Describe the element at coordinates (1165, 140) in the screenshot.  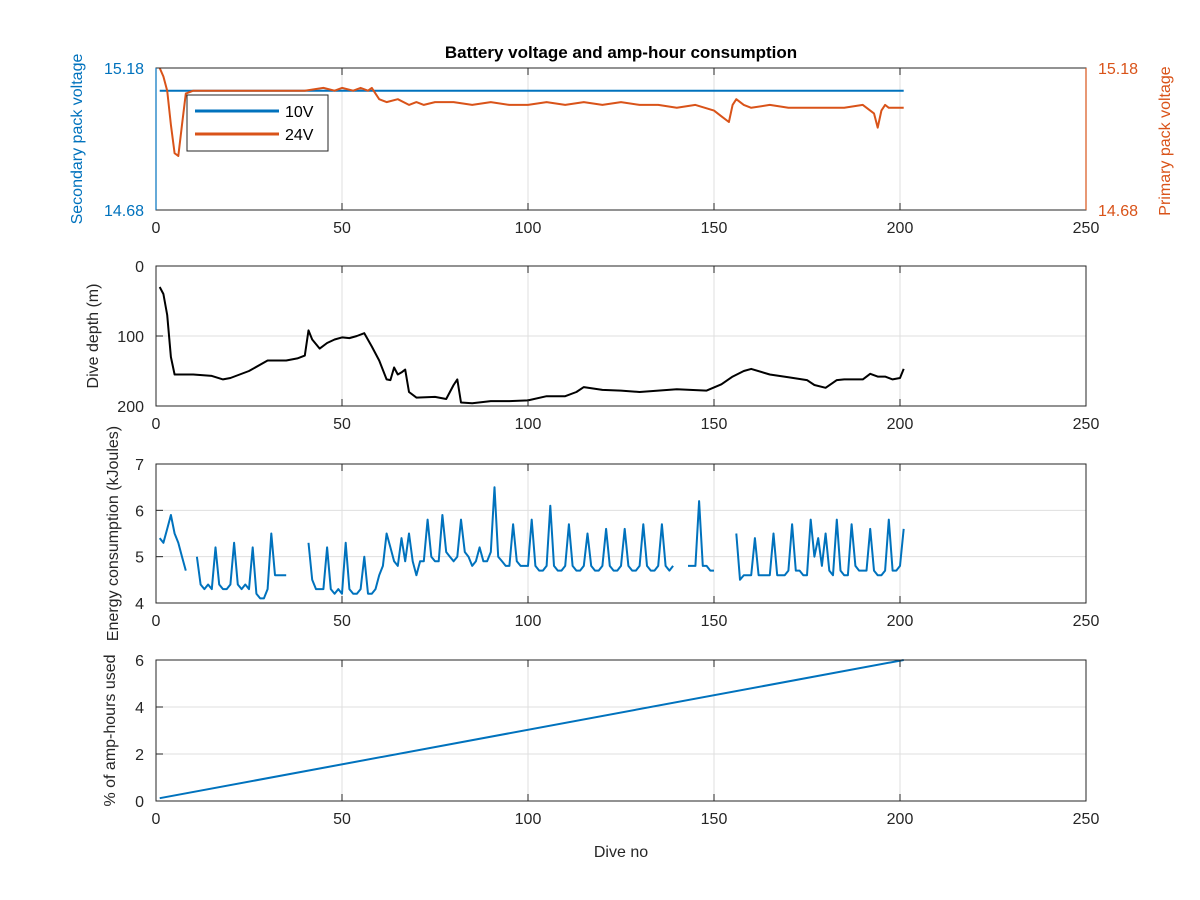
I see `y-right-axis-label: Primary pack voltage` at that location.